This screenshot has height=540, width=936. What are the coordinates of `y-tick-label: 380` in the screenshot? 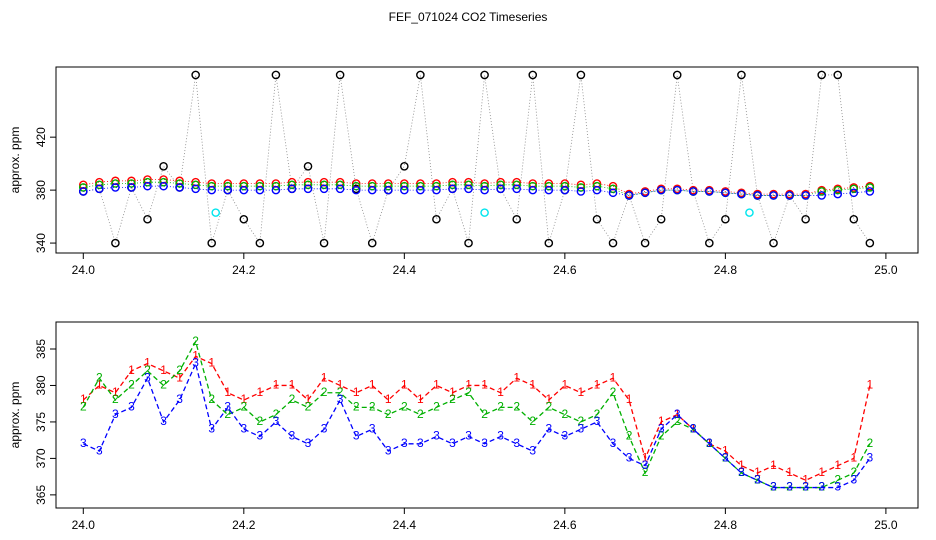 It's located at (41, 385).